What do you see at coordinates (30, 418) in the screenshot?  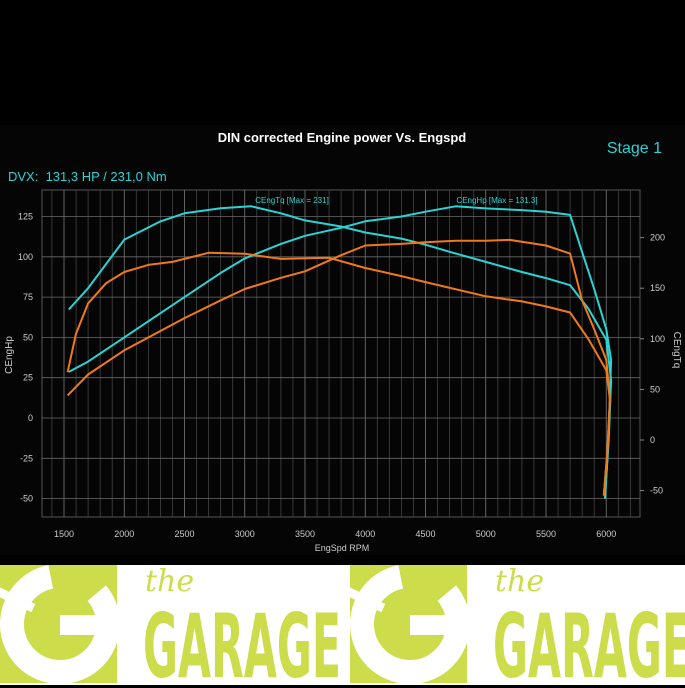 I see `left-tick-label: 0` at bounding box center [30, 418].